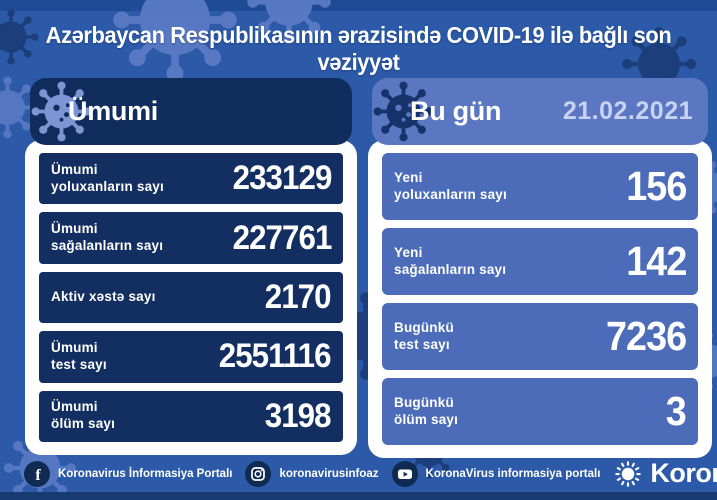  Describe the element at coordinates (627, 111) in the screenshot. I see `report-date: 21.02.2021` at that location.